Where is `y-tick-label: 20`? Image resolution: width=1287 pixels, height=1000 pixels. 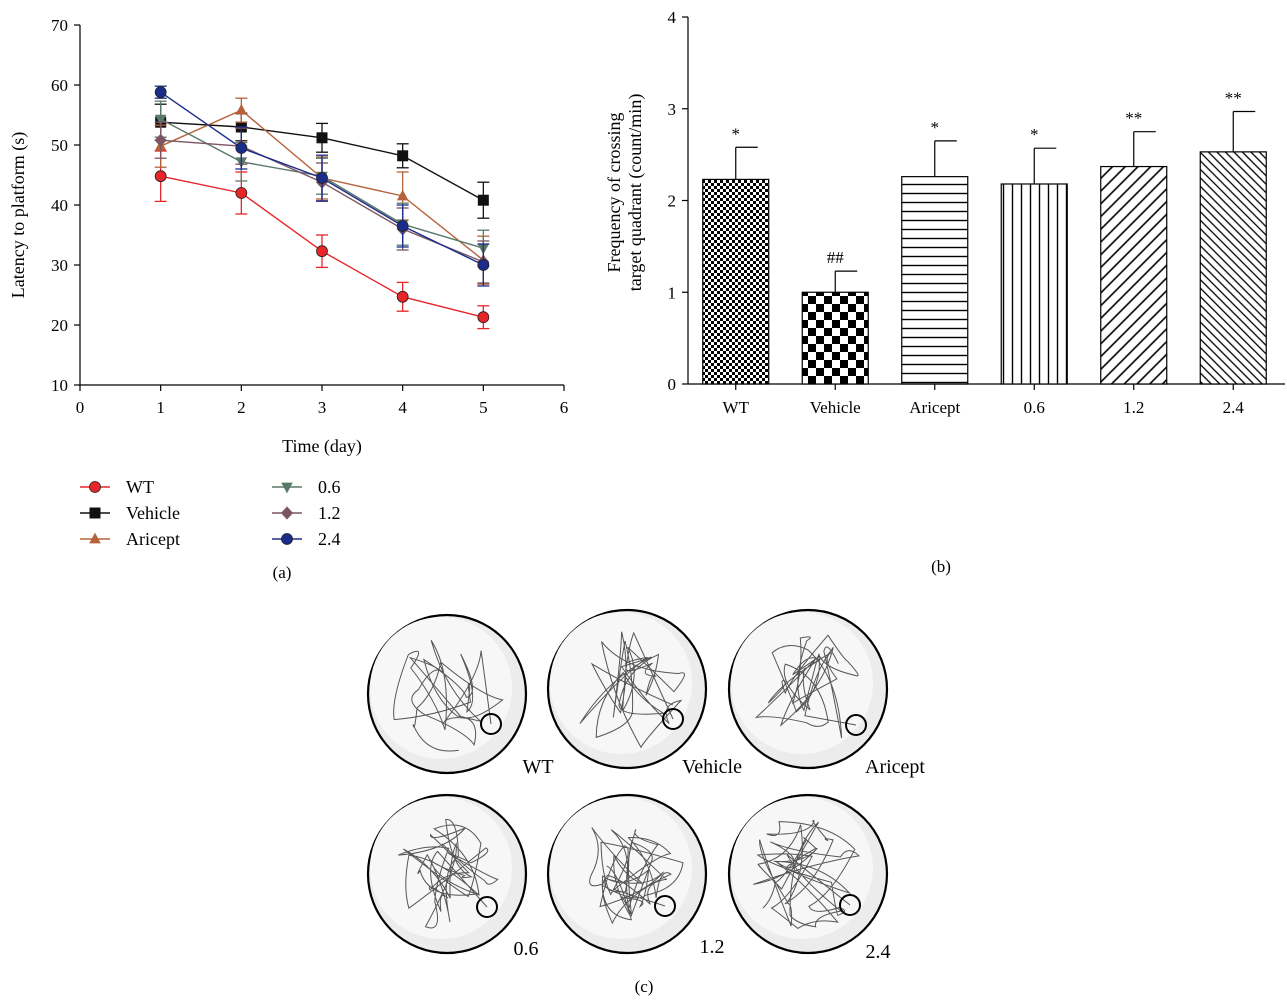 y-tick-label: 20 is located at coordinates (59, 325).